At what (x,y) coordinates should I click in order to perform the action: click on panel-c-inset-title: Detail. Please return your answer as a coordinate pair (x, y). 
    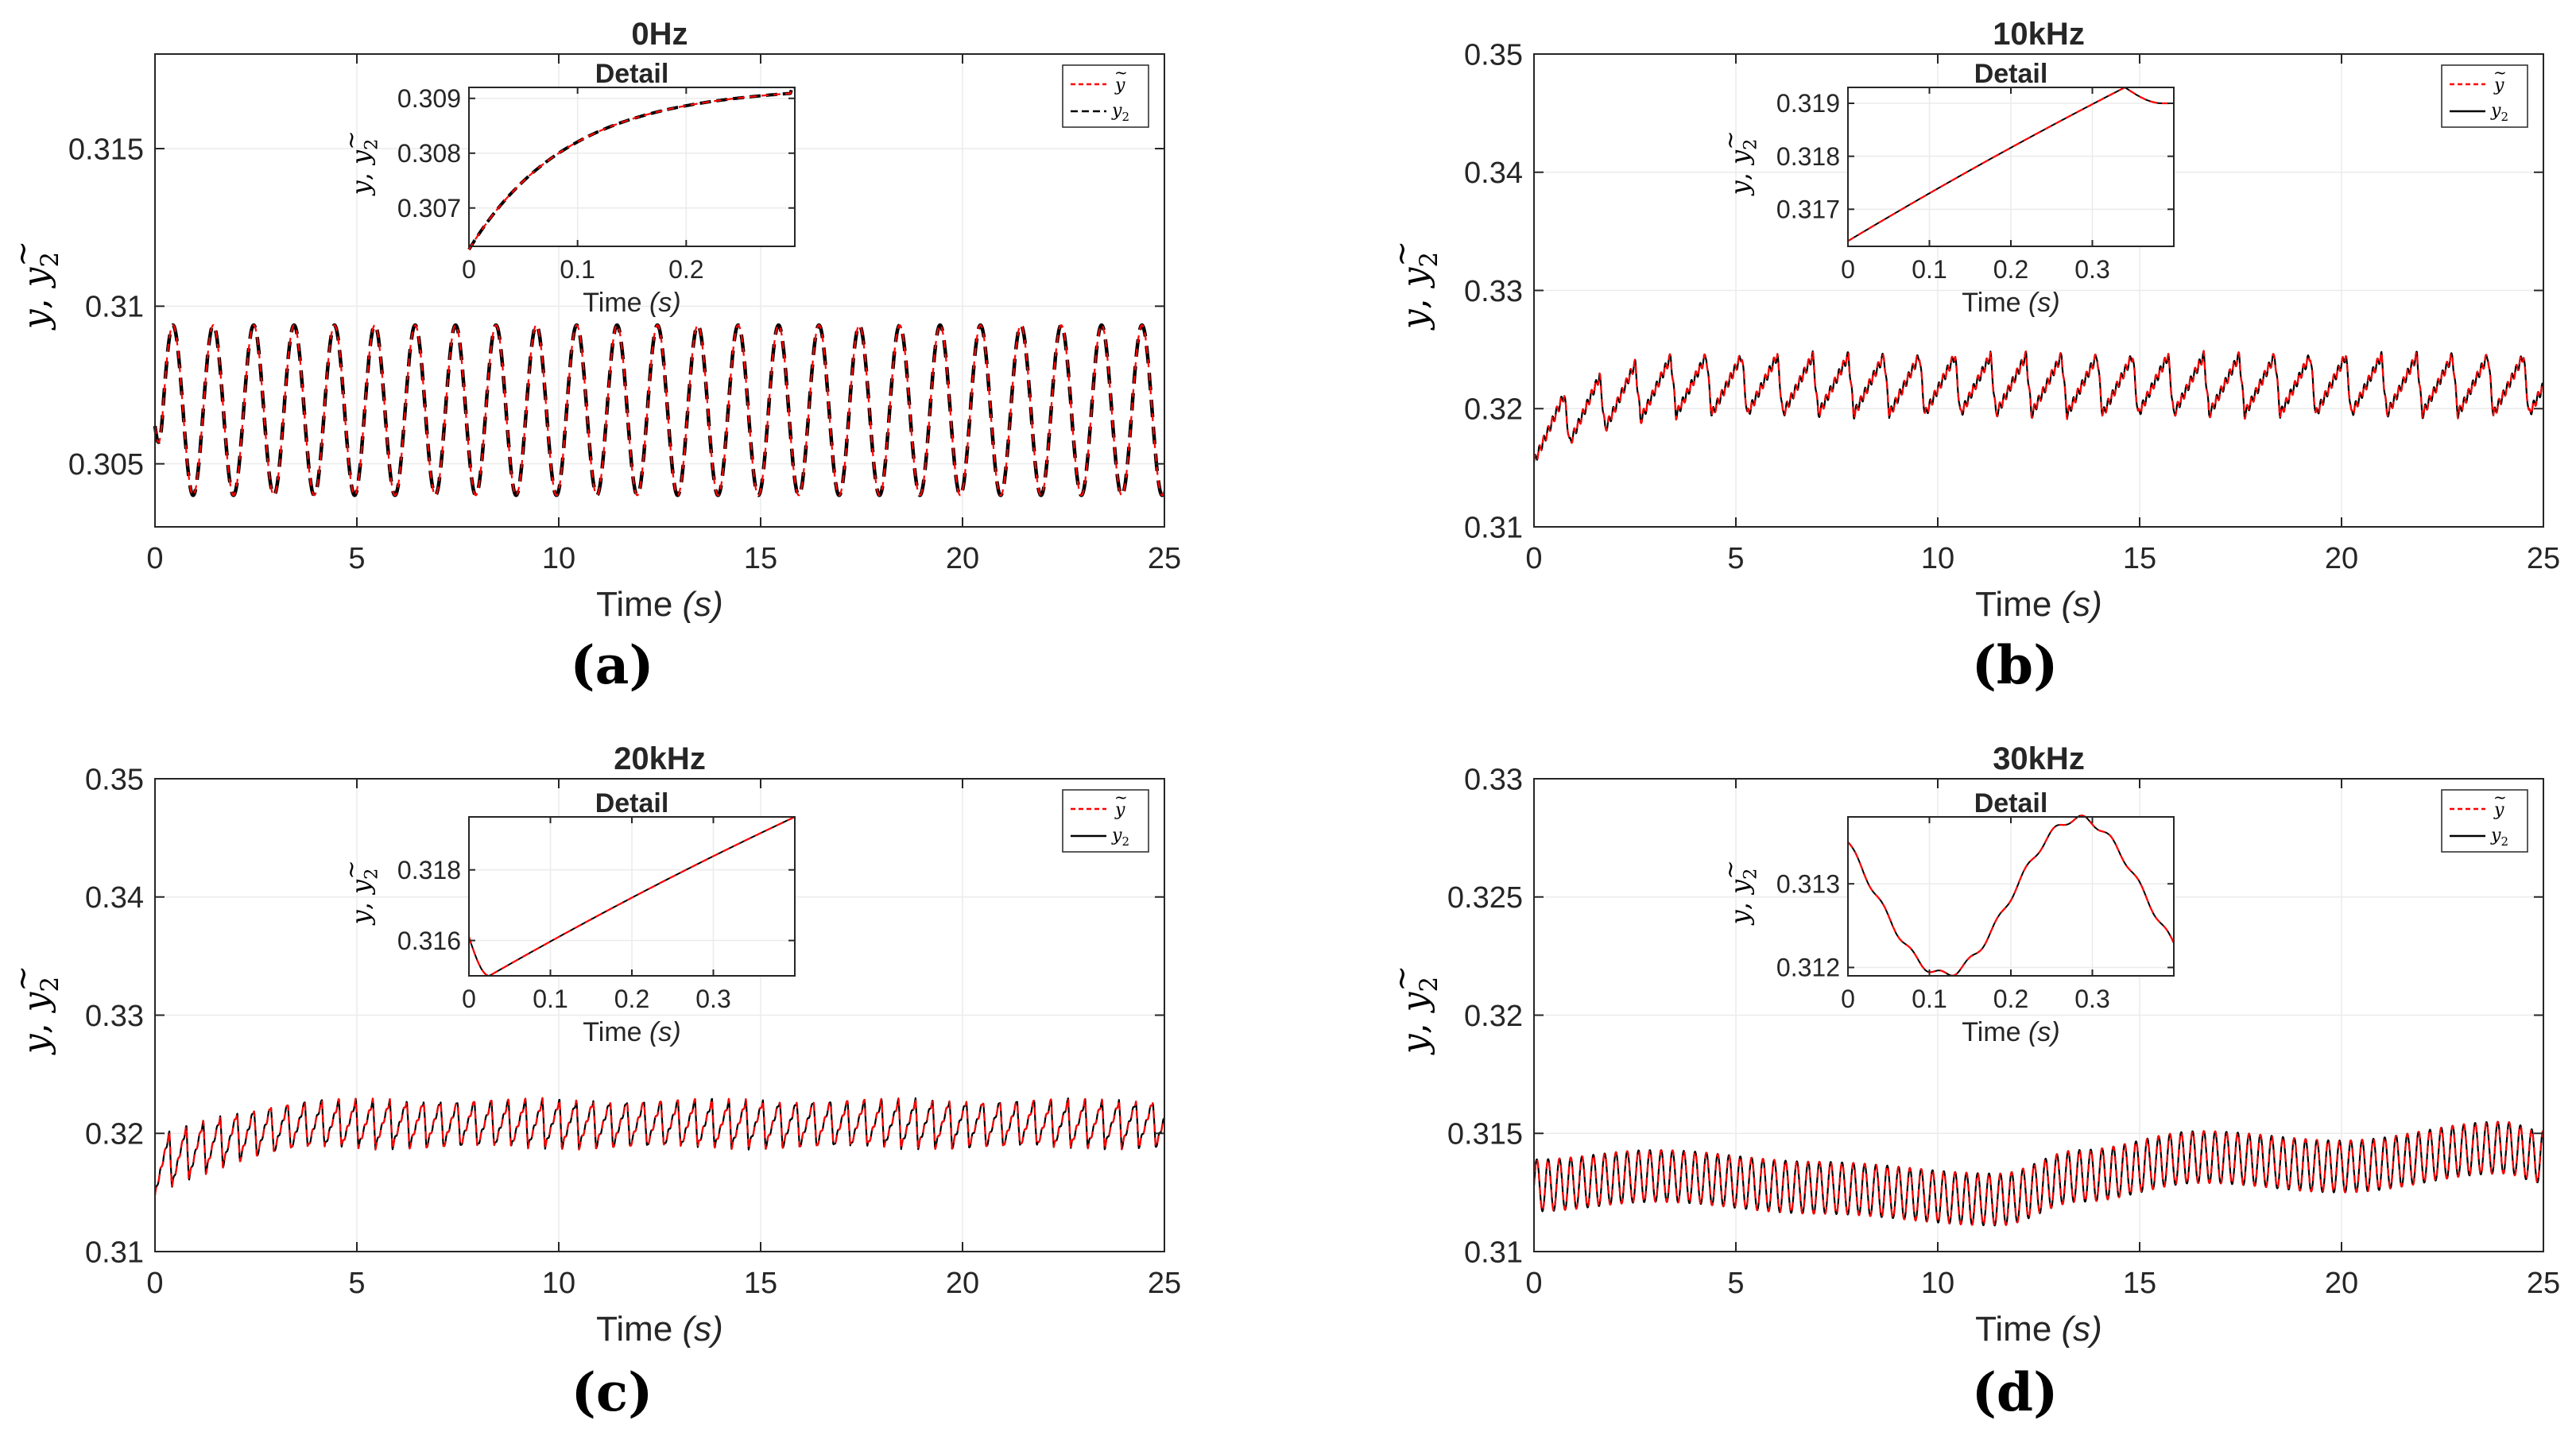
    Looking at the image, I should click on (632, 803).